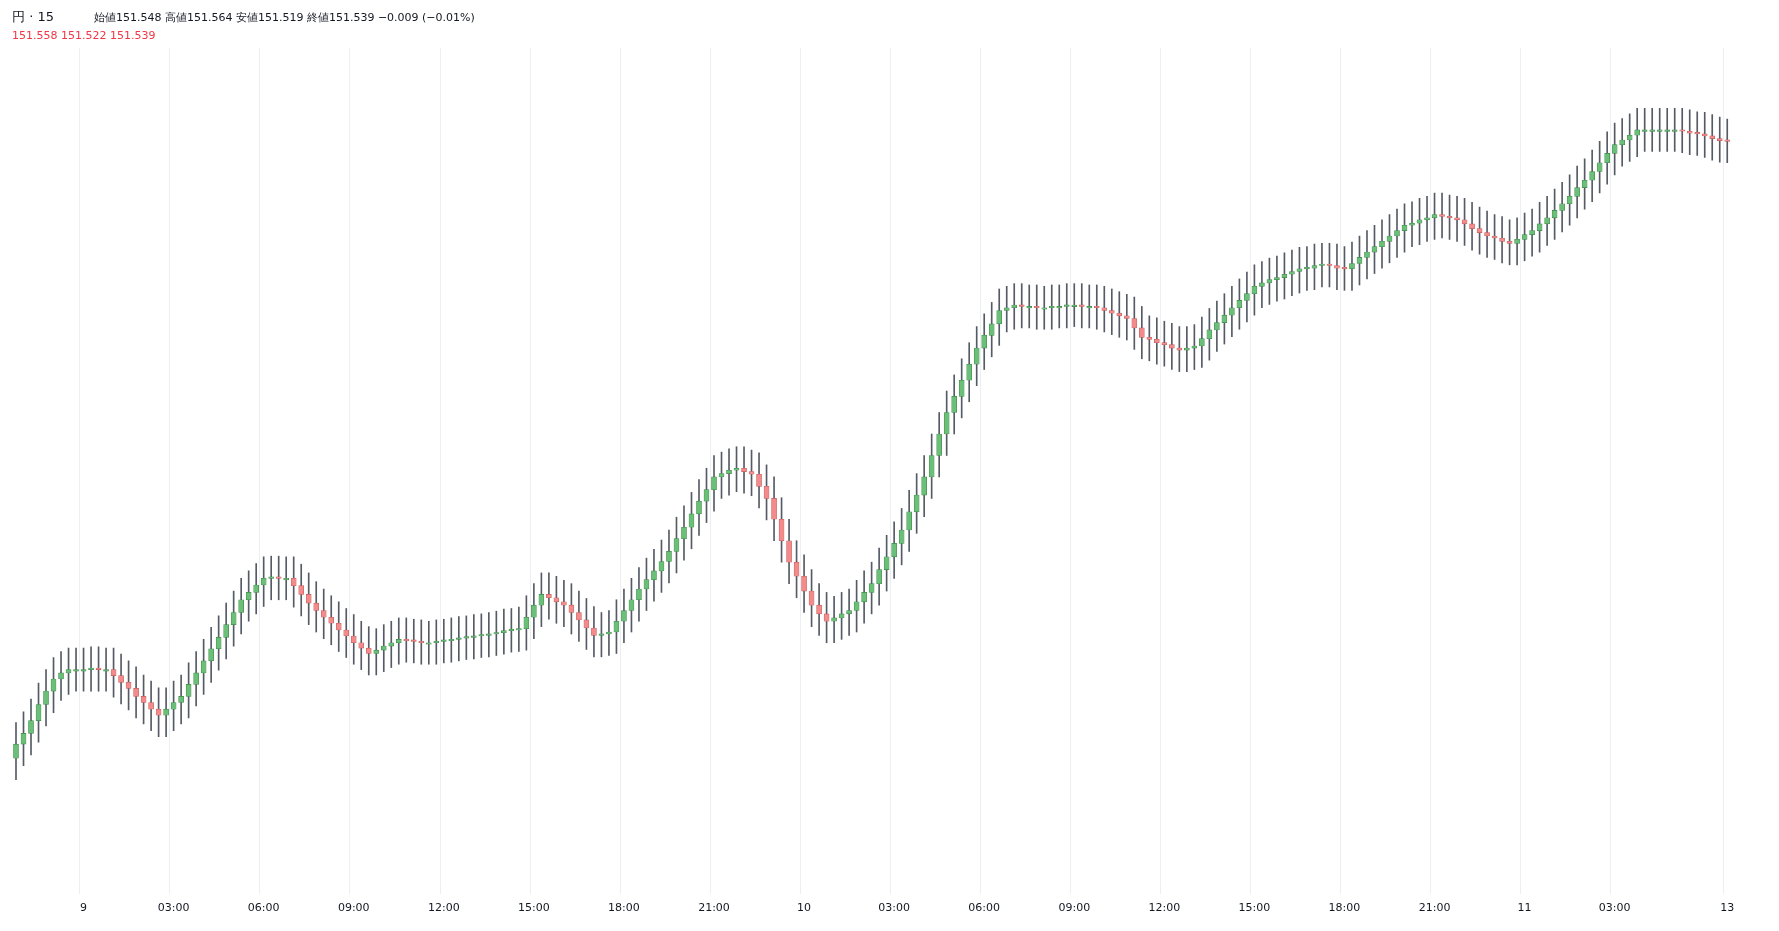 This screenshot has width=1779, height=931. I want to click on x-tick-label: 15:00, so click(1254, 908).